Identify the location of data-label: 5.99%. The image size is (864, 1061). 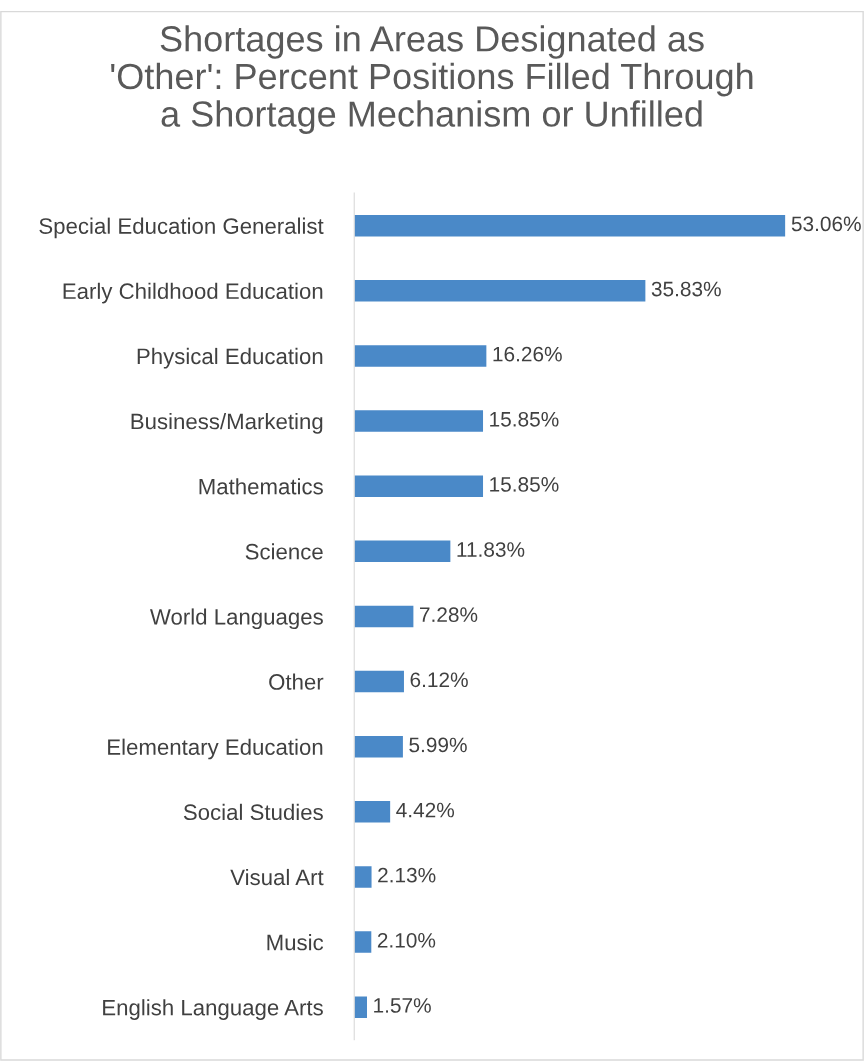
(438, 745).